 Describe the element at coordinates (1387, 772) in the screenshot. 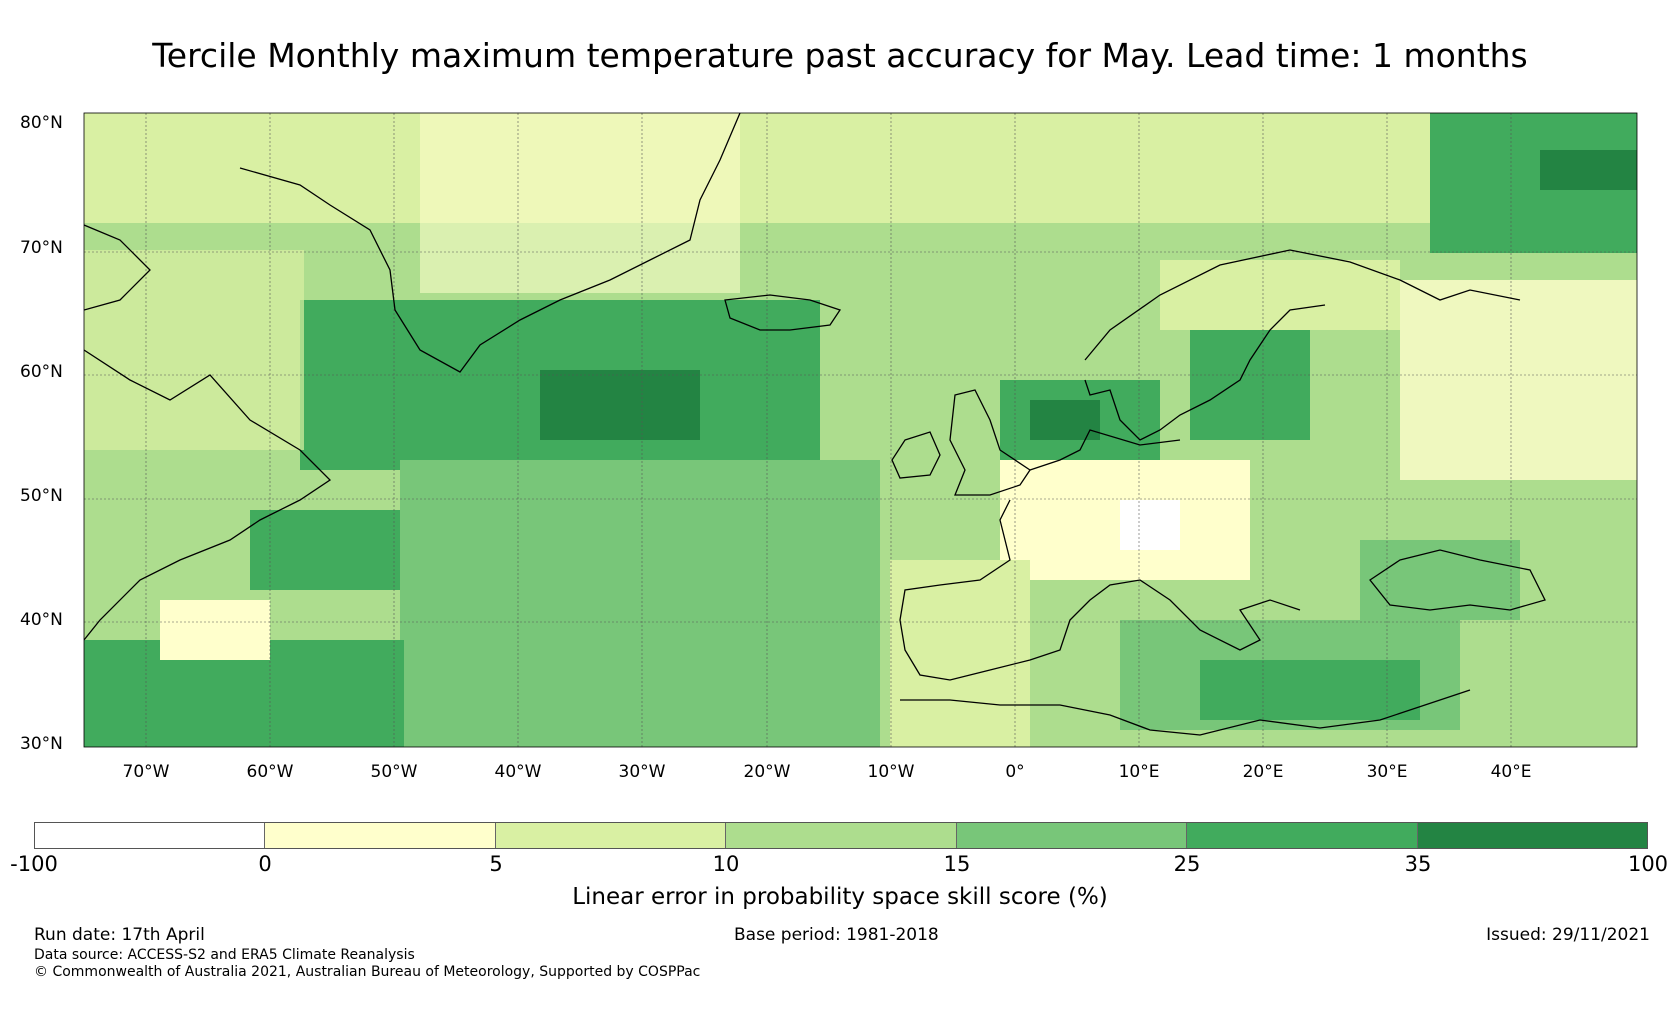

I see `lon-label-30e: 30°E` at that location.